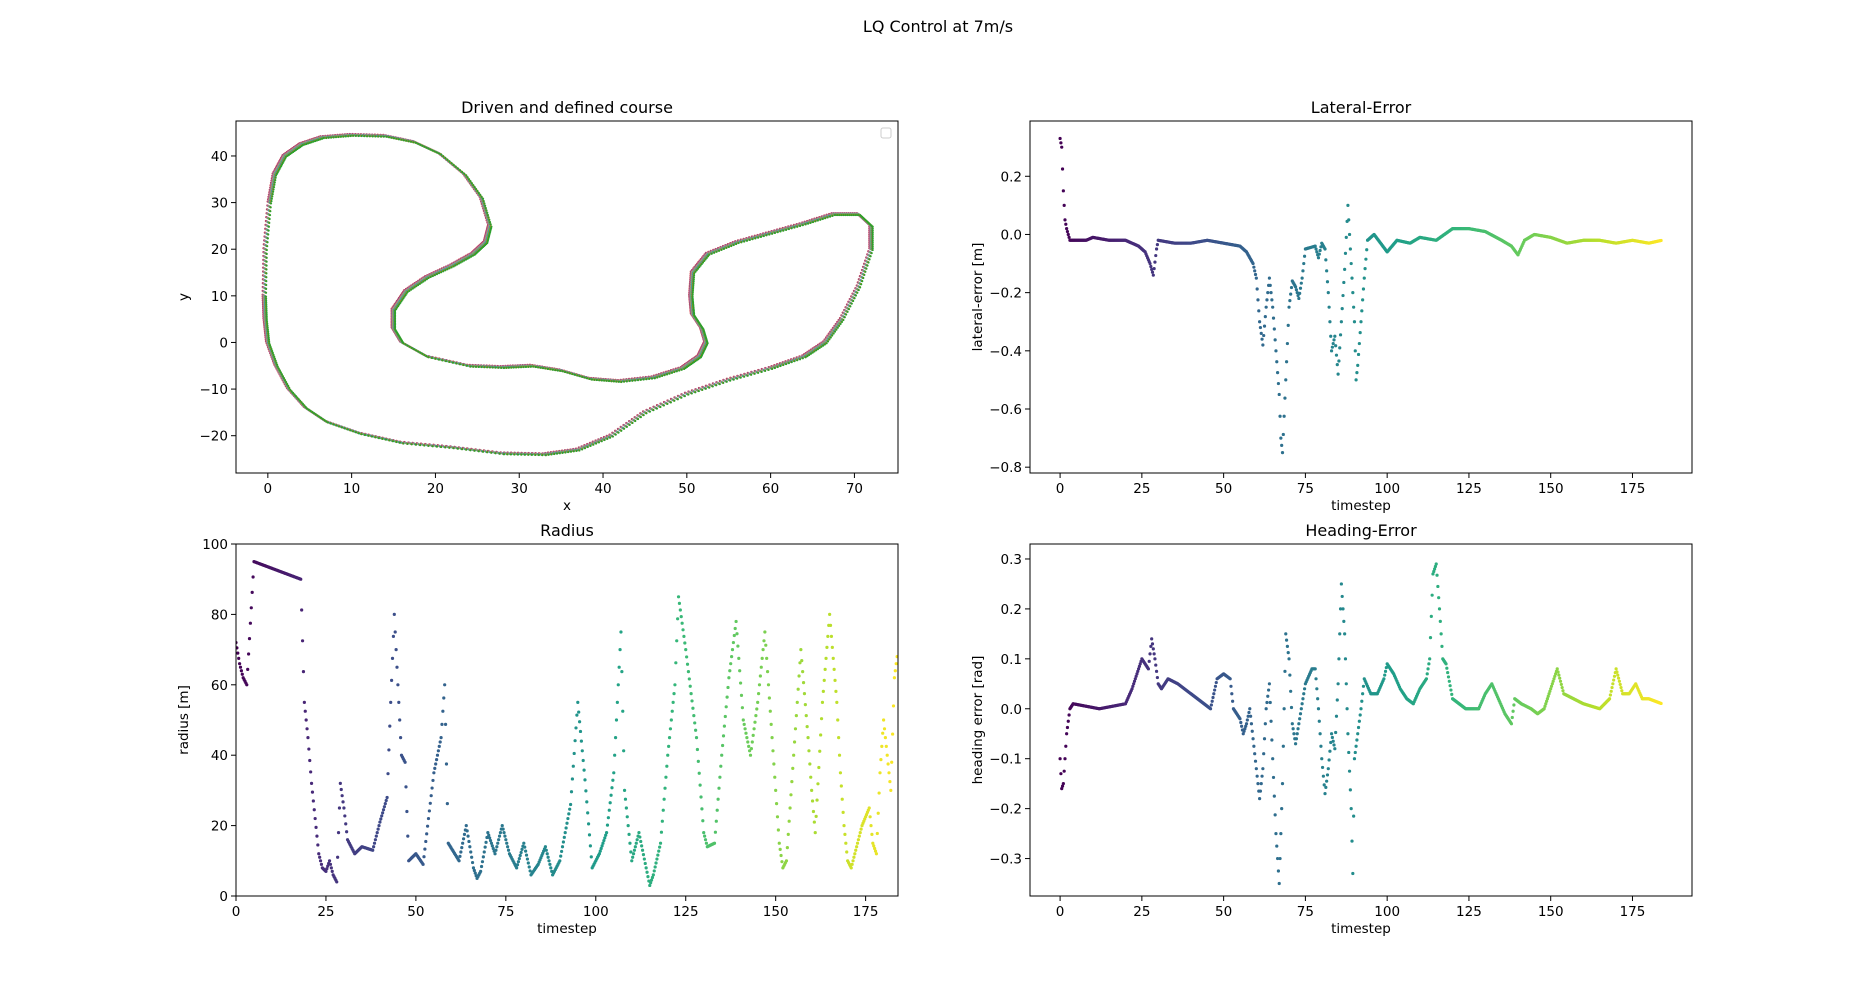  Describe the element at coordinates (219, 157) in the screenshot. I see `y-tick-label: 40` at that location.